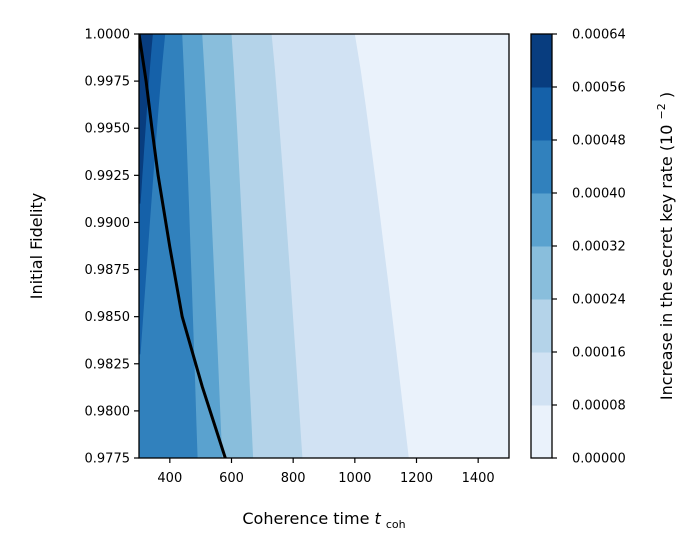 The height and width of the screenshot is (557, 697). What do you see at coordinates (396, 524) in the screenshot?
I see `x-axis-label-sub: coh` at bounding box center [396, 524].